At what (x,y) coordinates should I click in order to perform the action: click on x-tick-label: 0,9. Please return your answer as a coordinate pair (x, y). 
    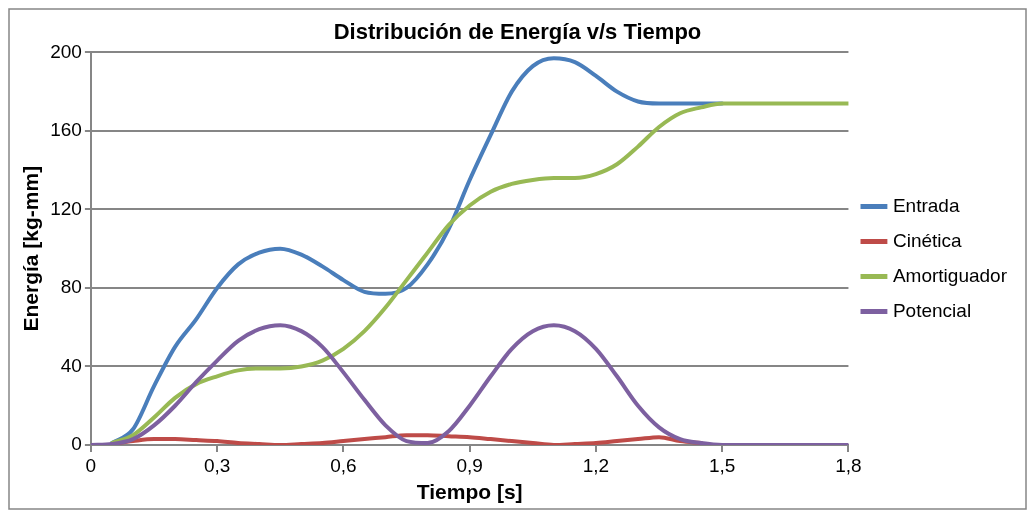
    Looking at the image, I should click on (469, 465).